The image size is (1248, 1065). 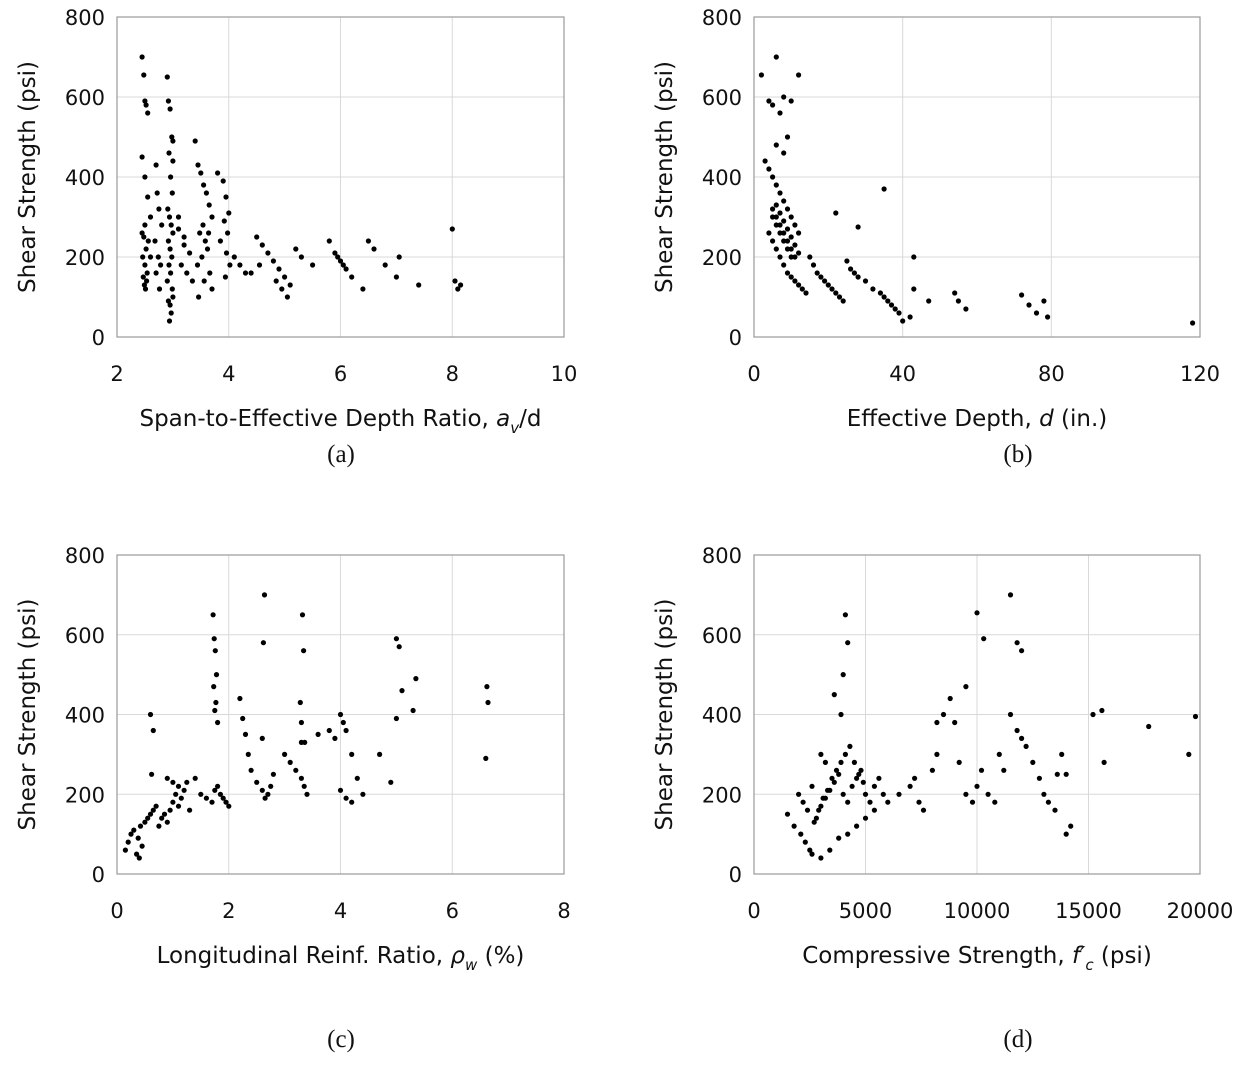 I want to click on scatter-points, so click(x=991, y=726).